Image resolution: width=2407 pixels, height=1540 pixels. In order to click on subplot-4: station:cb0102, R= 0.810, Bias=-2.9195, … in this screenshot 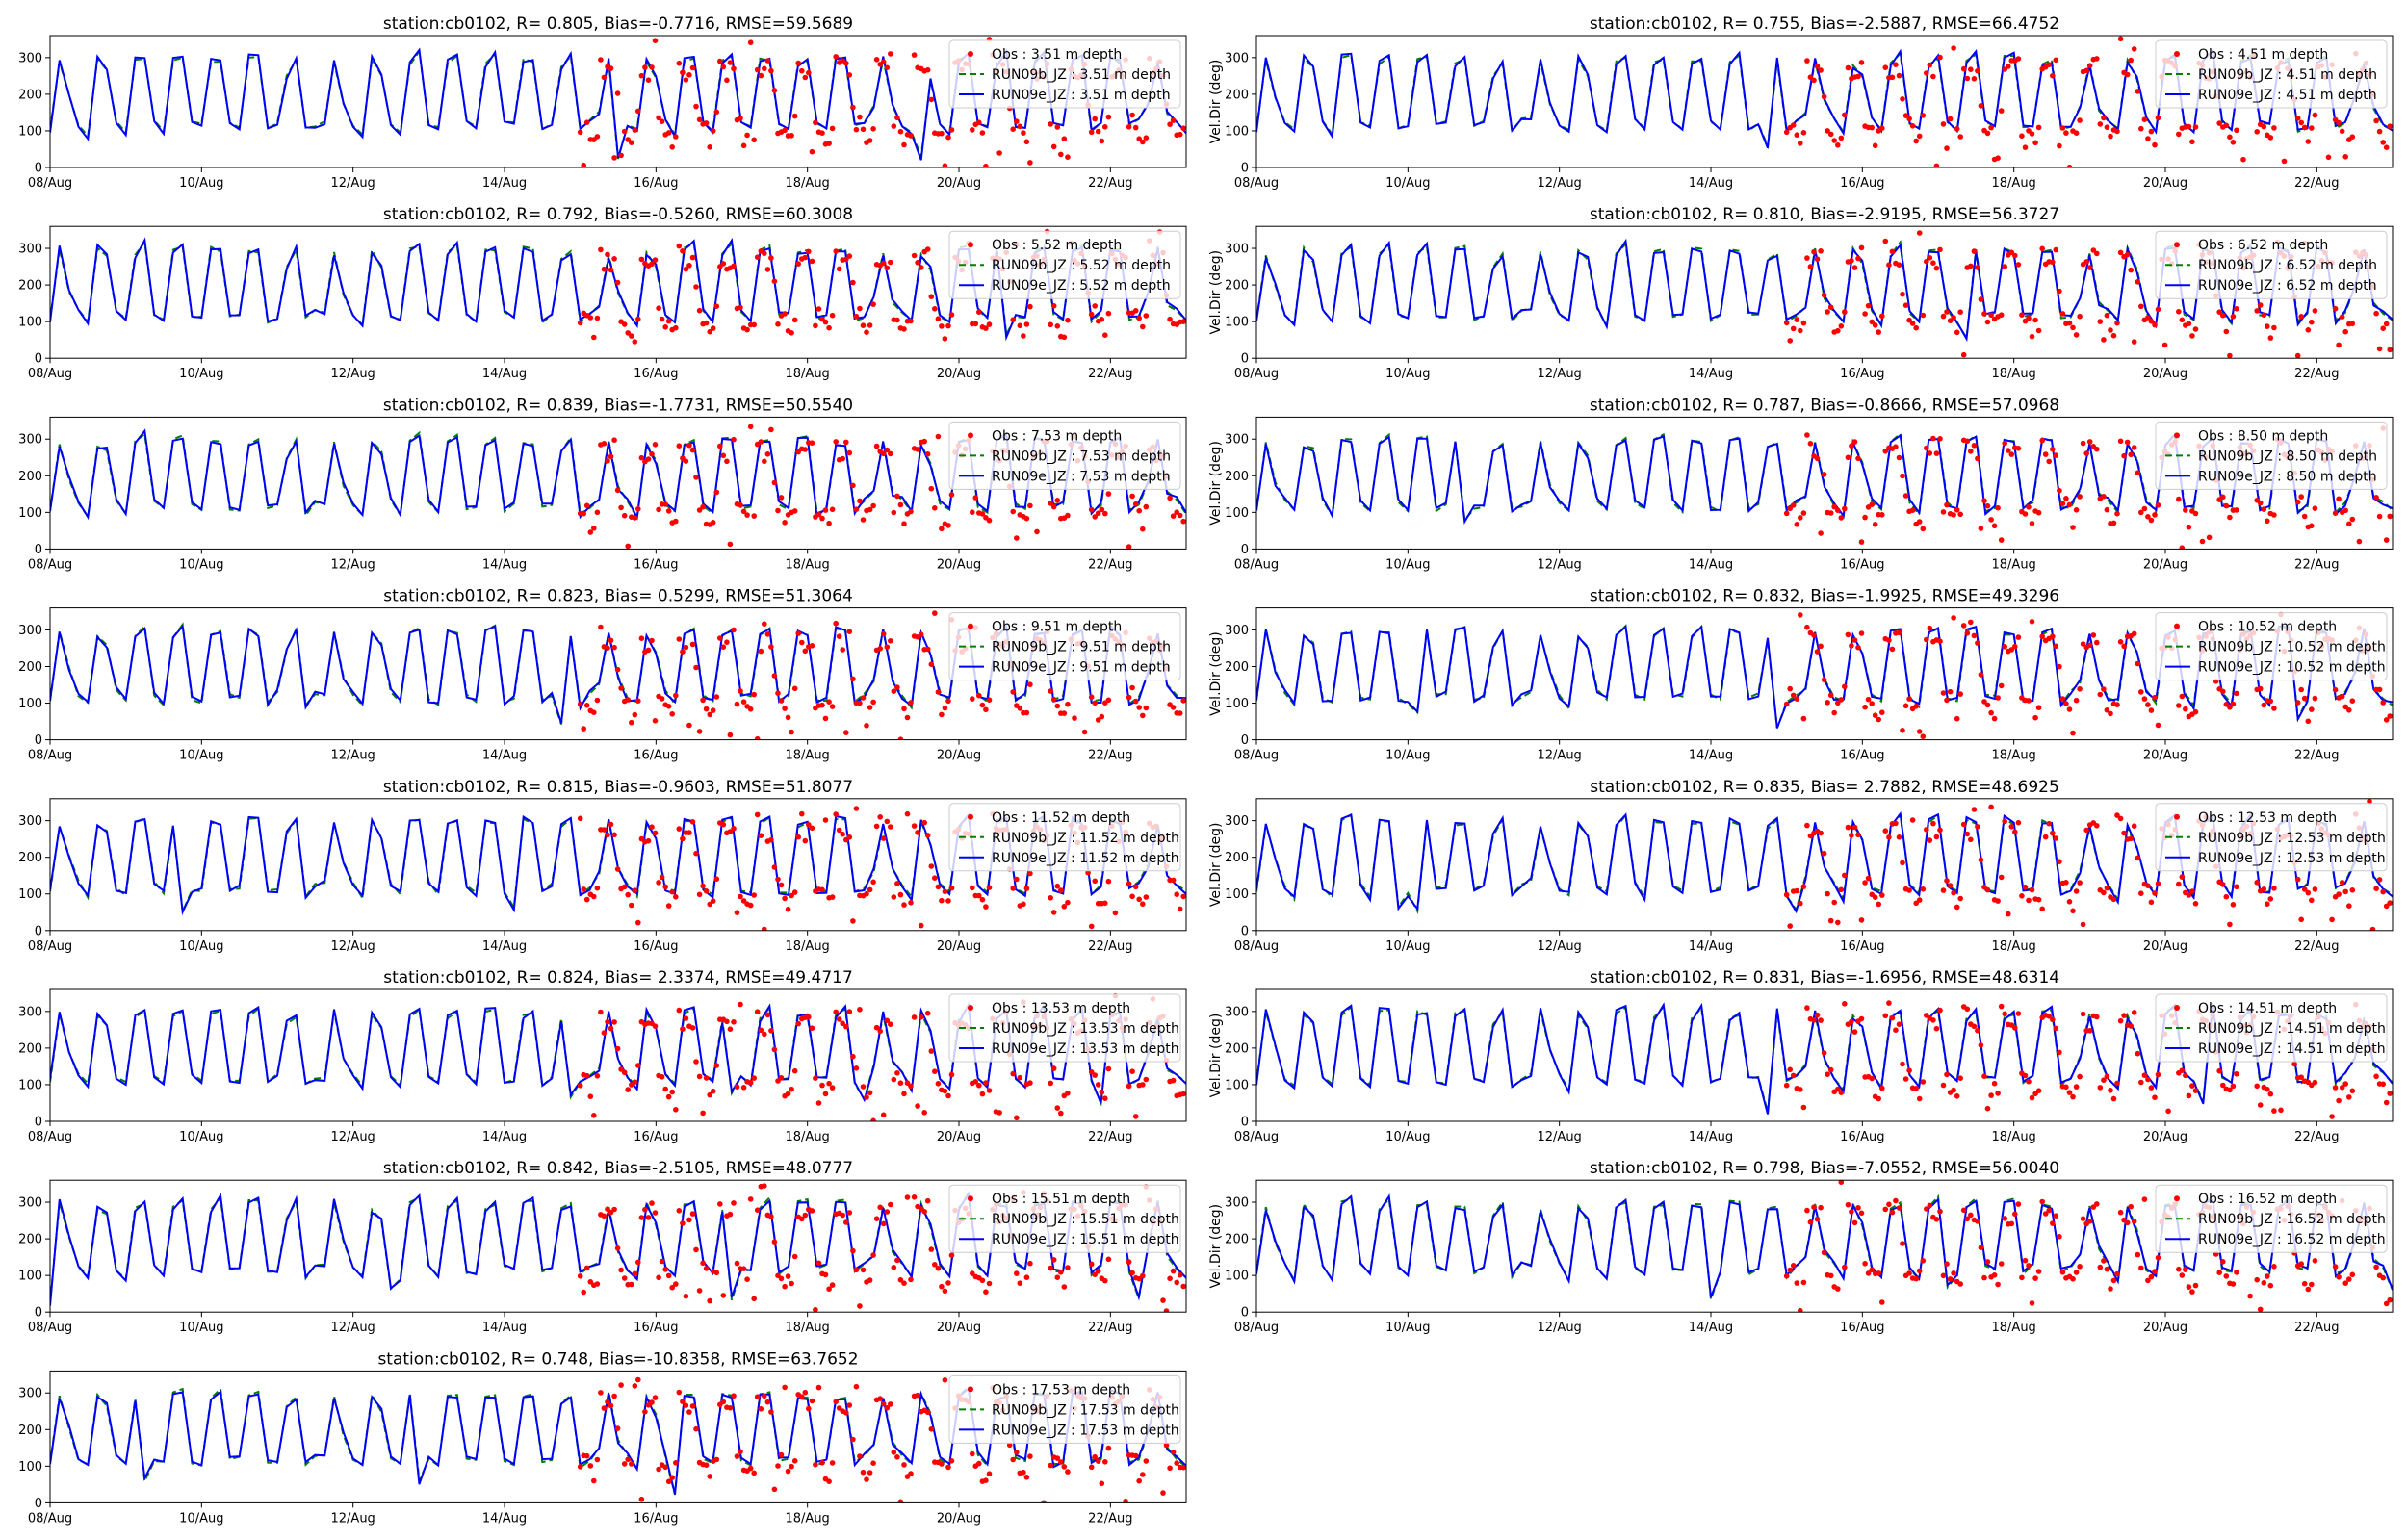, I will do `click(1801, 293)`.